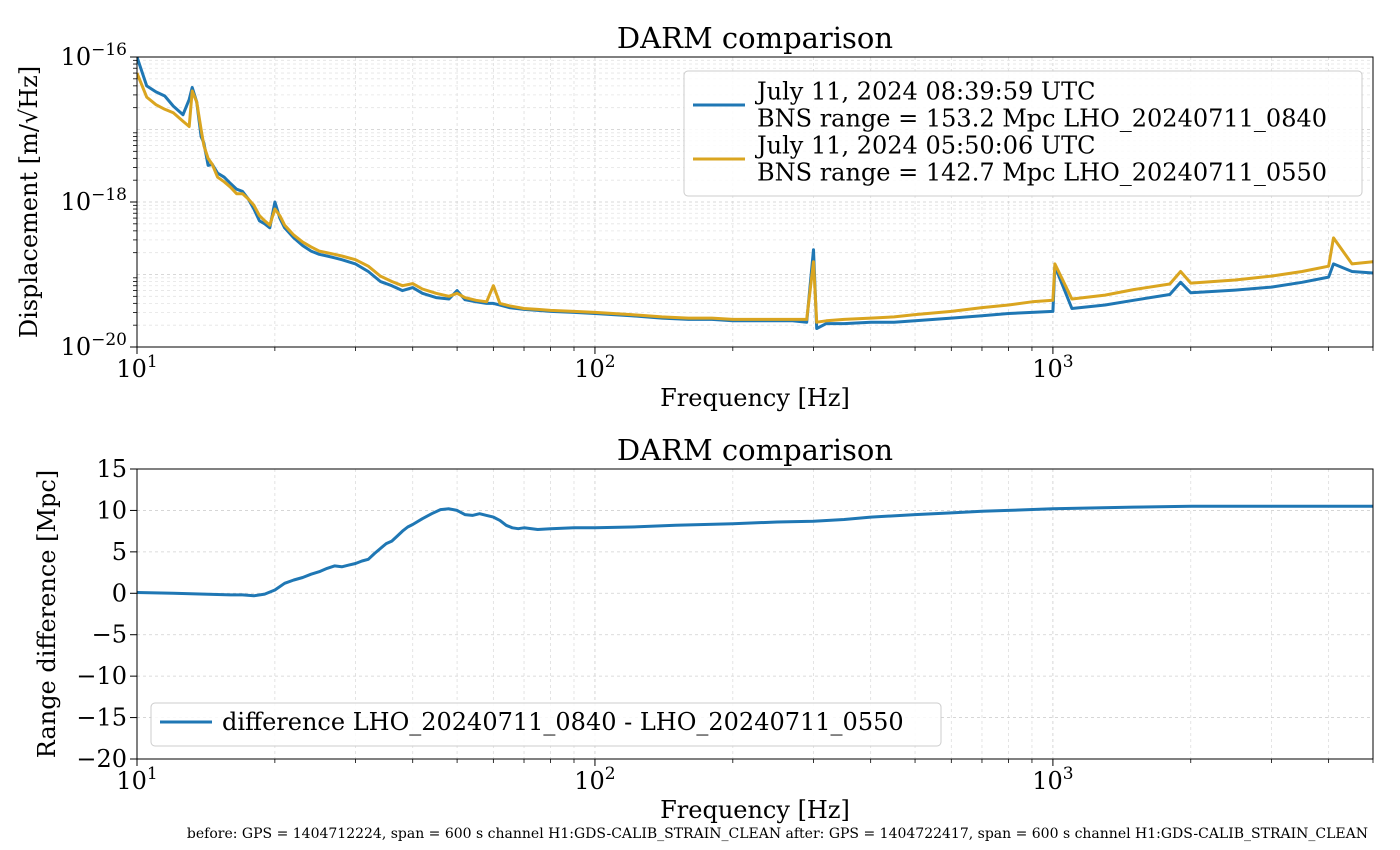 This screenshot has height=850, width=1400. I want to click on y-tick-label: −10, so click(101, 676).